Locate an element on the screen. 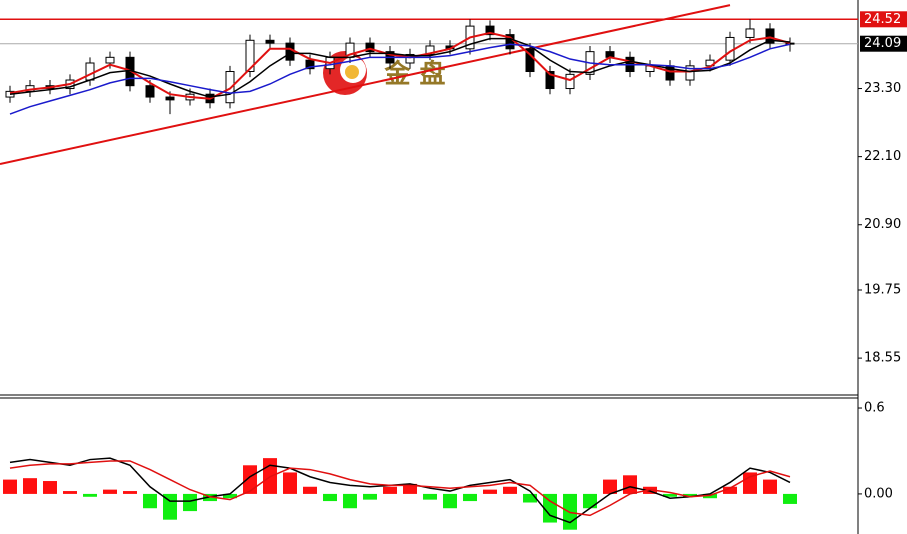 The image size is (907, 534). y-tick-label: 19.75 is located at coordinates (882, 290).